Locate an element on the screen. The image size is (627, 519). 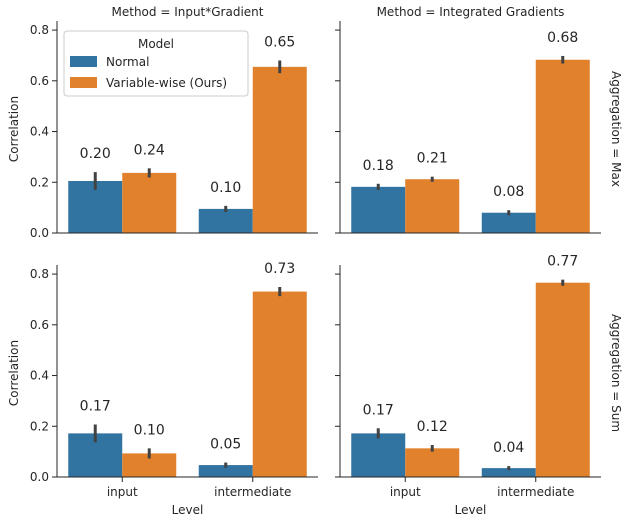
bar-p1-intermediate-variable-wise is located at coordinates (562, 146).